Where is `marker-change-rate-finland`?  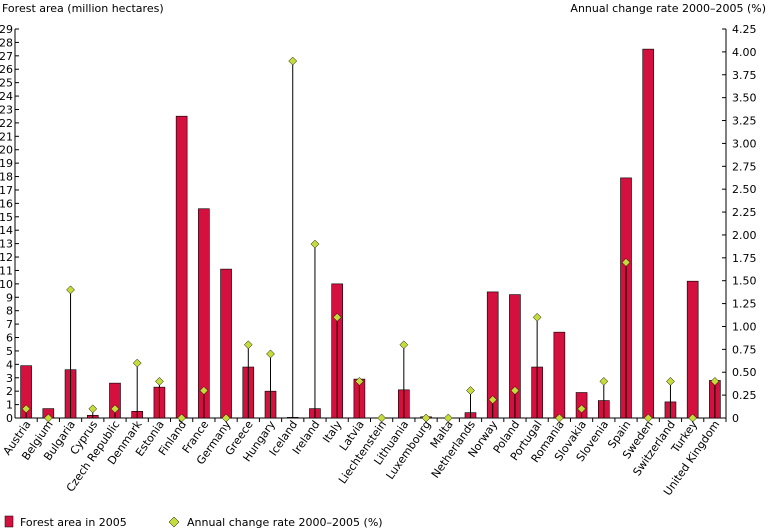
marker-change-rate-finland is located at coordinates (181, 418).